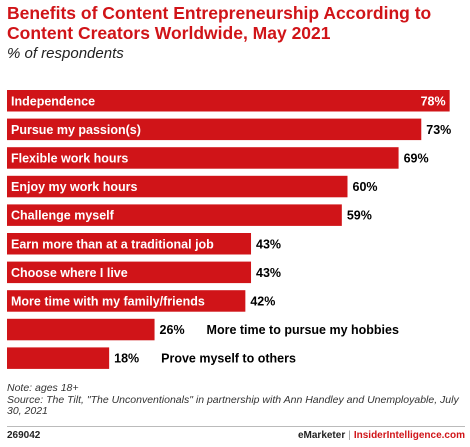  Describe the element at coordinates (409, 435) in the screenshot. I see `site-link: InsiderIntelligence.com` at that location.